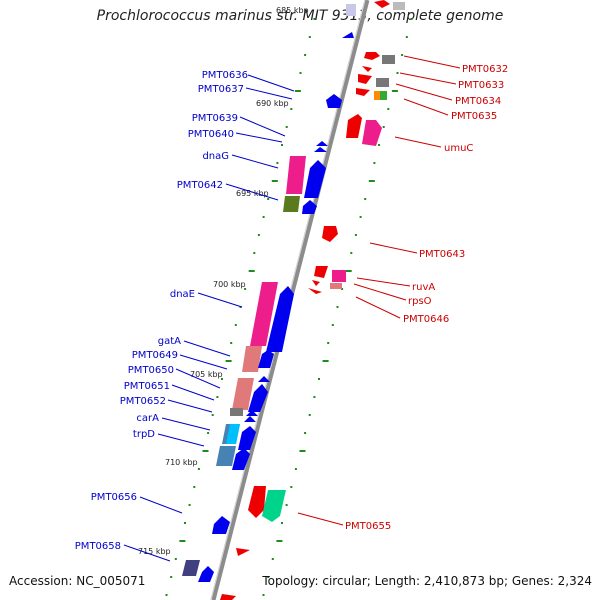  Describe the element at coordinates (98, 546) in the screenshot. I see `gene-label: PMT0658` at that location.